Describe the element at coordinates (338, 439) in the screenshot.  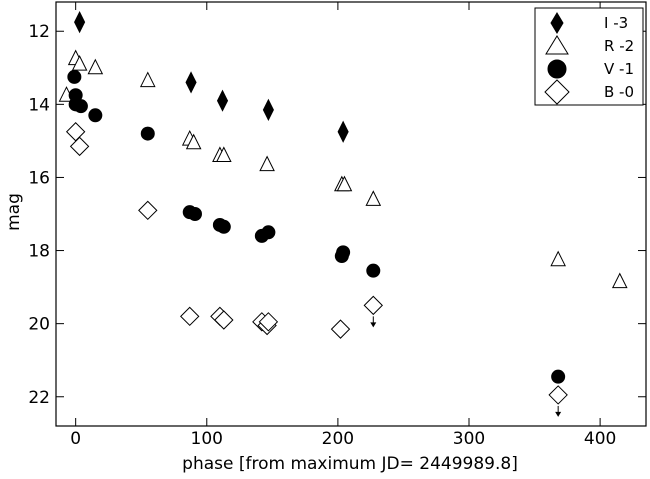
I see `x-tick-label: 200` at that location.